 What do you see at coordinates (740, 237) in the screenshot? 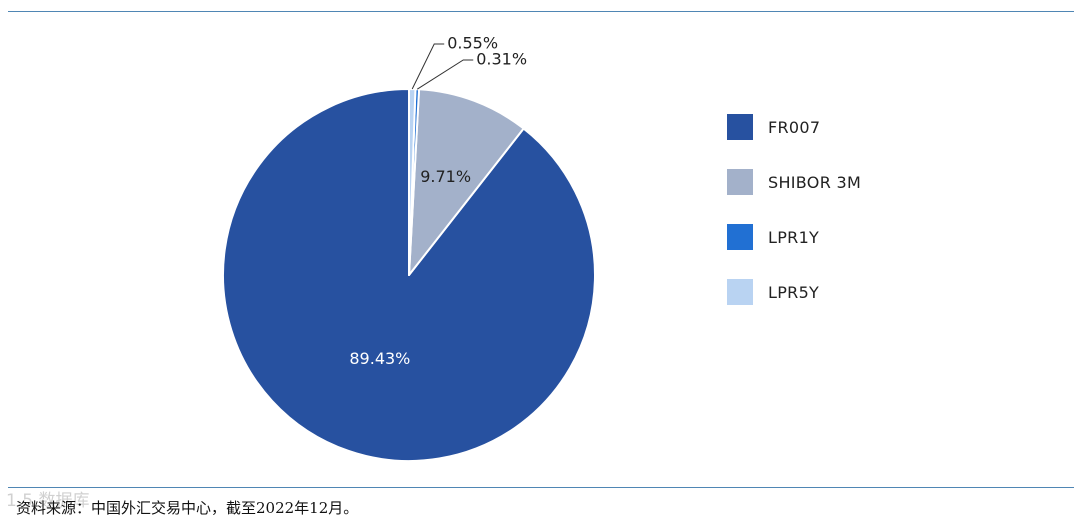
I see `legend-swatch-lpr1y` at bounding box center [740, 237].